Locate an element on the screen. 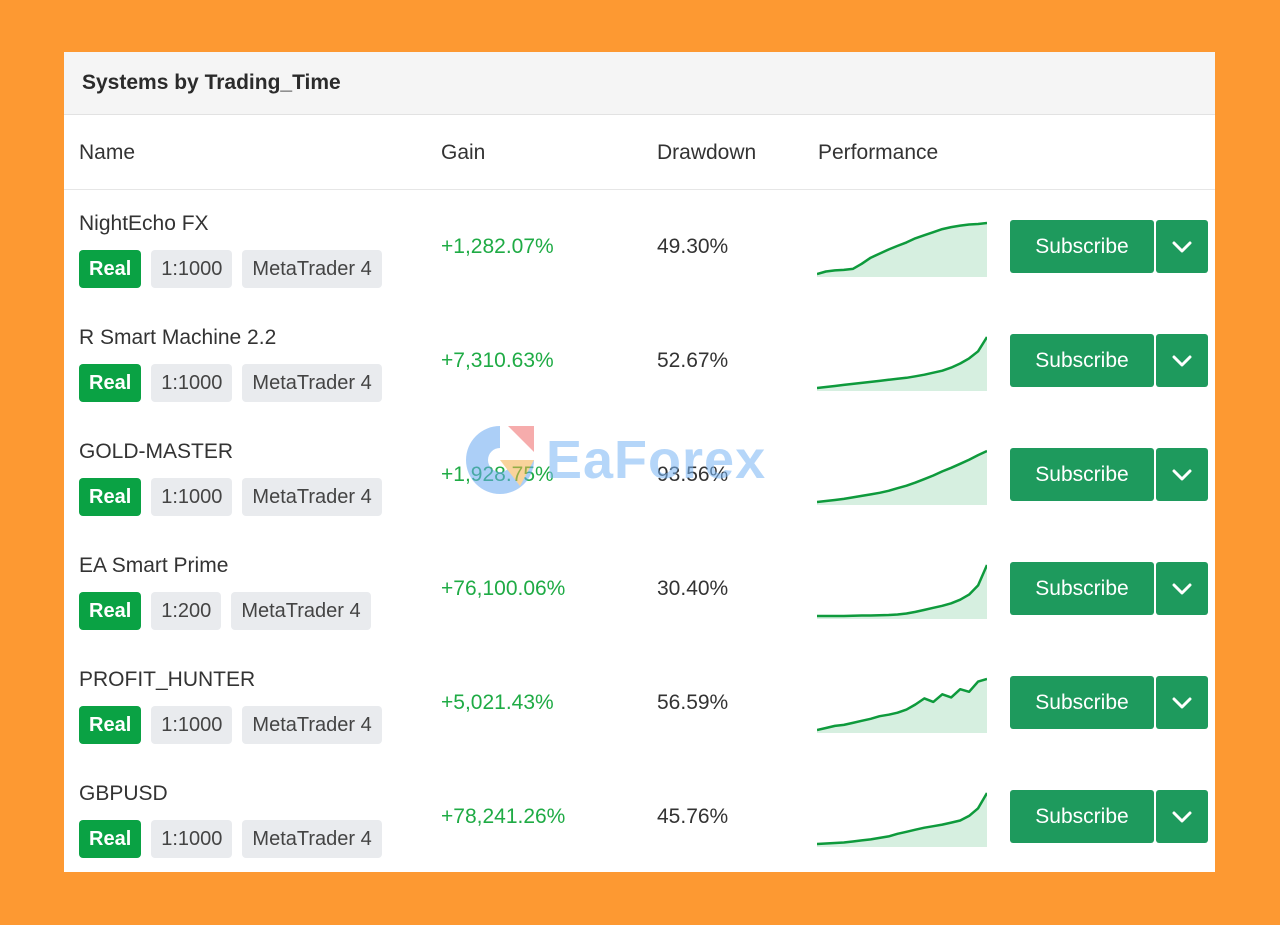 This screenshot has height=925, width=1280. gain-value: +76,100.06% is located at coordinates (503, 588).